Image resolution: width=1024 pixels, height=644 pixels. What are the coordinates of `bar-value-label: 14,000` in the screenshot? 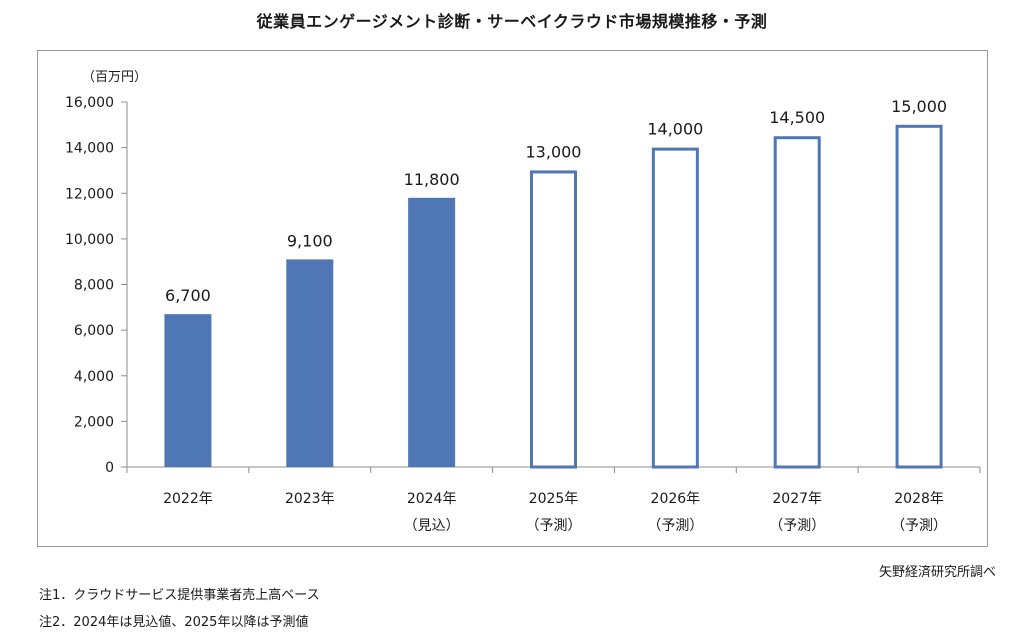 It's located at (675, 129).